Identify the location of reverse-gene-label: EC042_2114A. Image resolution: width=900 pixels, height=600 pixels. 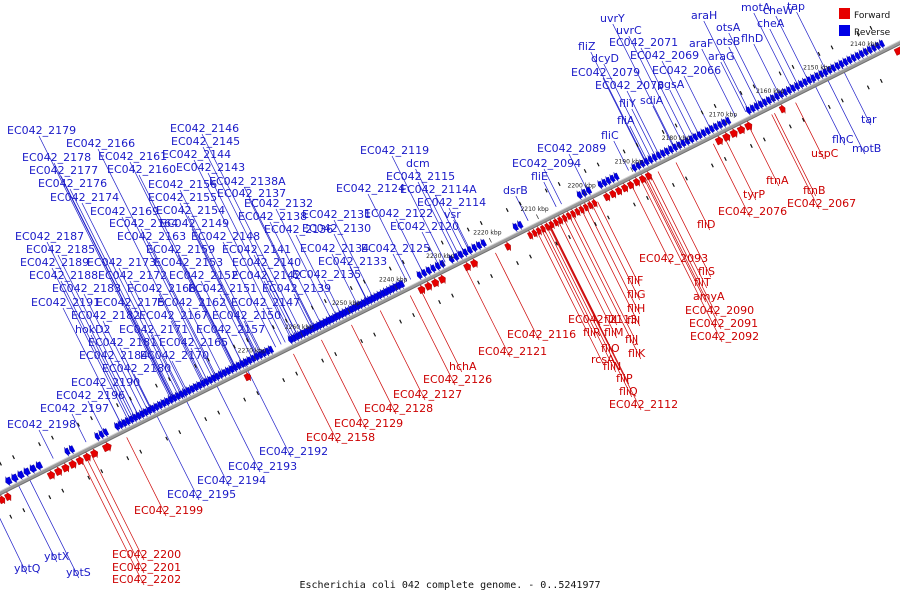
(438, 189).